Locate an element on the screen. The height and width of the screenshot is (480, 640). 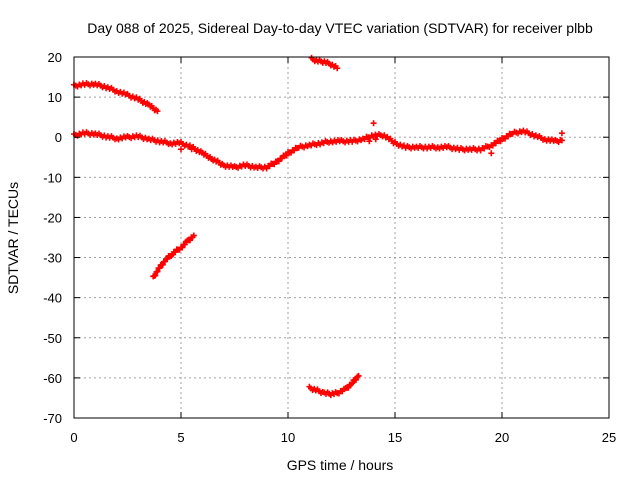
x-tick-label: 15 is located at coordinates (395, 437).